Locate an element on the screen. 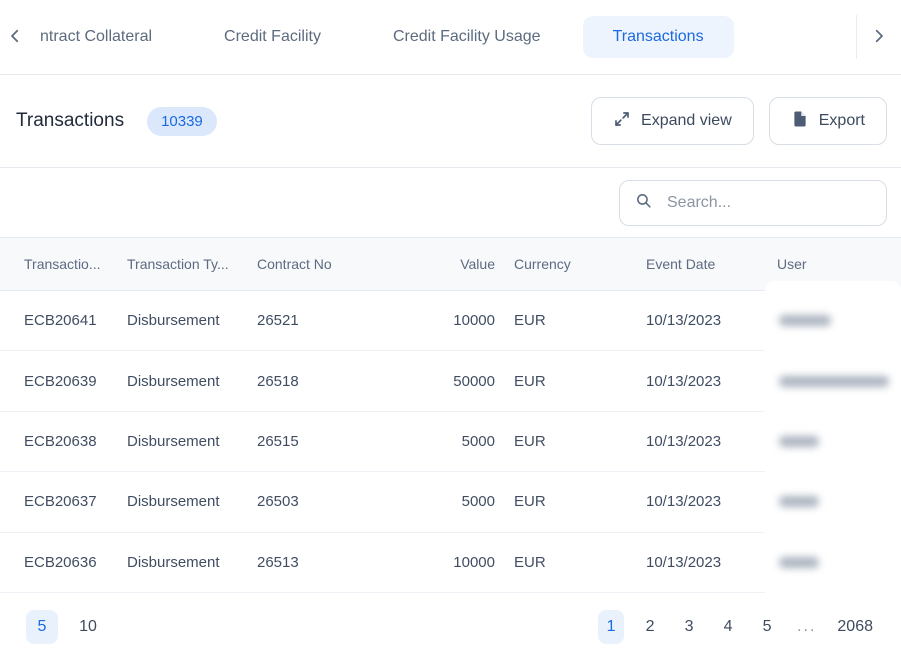 The width and height of the screenshot is (901, 660). export-button: Export is located at coordinates (827, 121).